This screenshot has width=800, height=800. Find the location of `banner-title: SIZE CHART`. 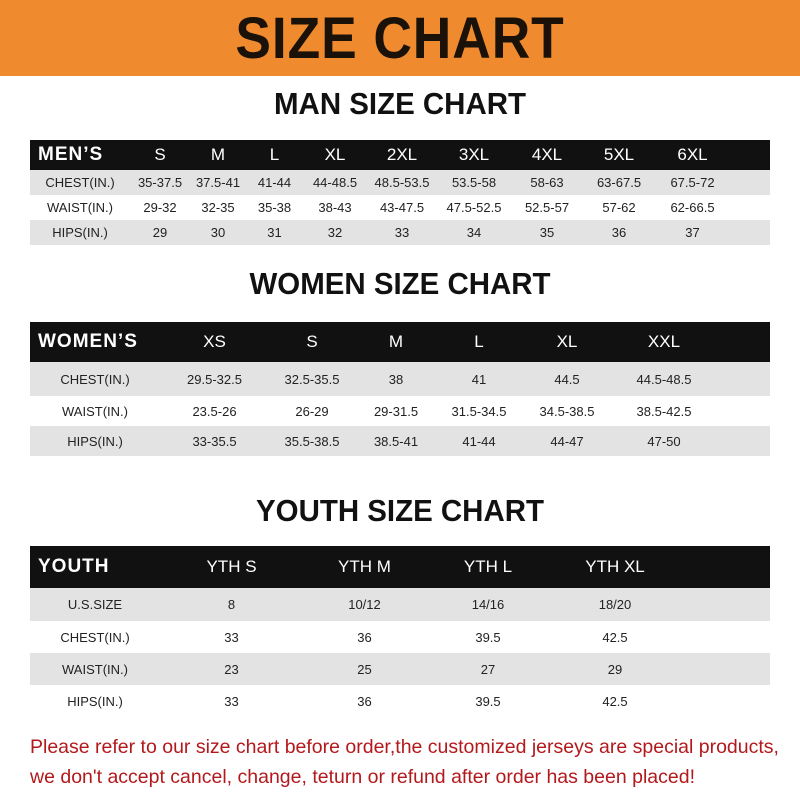

banner-title: SIZE CHART is located at coordinates (400, 38).